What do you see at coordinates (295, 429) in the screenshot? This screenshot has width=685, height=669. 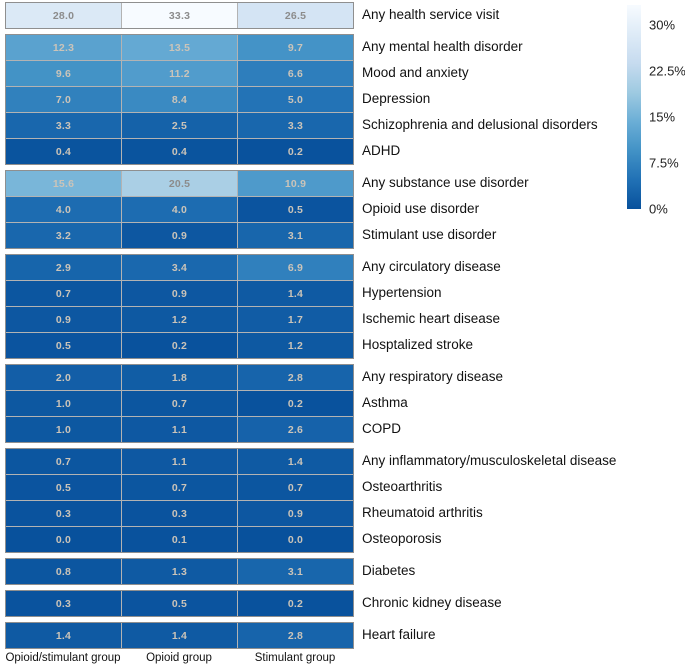 I see `cell-value: 2.6` at bounding box center [295, 429].